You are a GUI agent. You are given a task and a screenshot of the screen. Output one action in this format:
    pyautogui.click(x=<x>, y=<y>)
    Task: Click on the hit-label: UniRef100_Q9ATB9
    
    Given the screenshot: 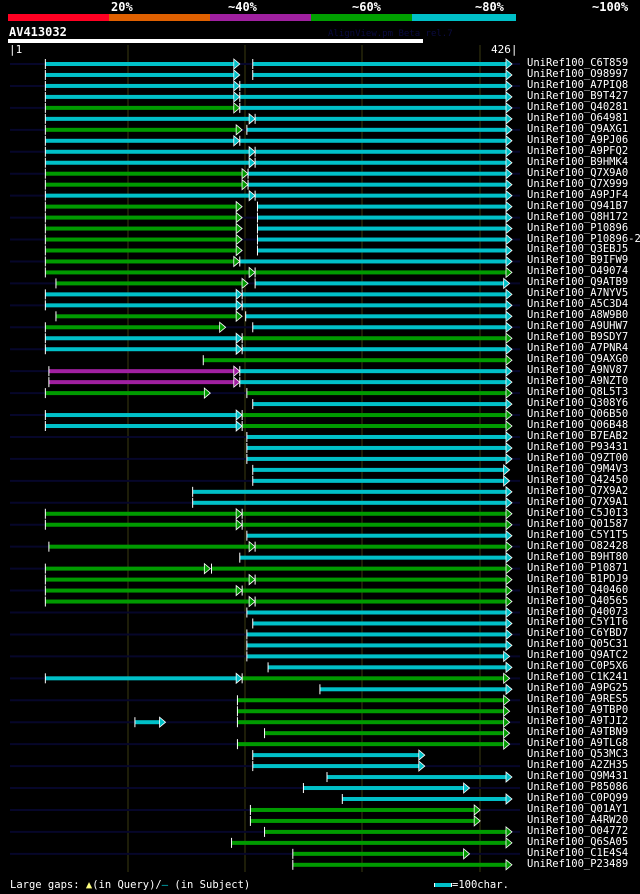 What is the action you would take?
    pyautogui.click(x=578, y=282)
    